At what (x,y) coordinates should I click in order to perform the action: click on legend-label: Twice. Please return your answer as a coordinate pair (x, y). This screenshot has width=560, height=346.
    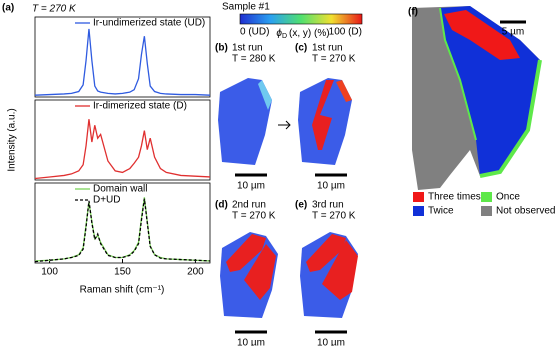
    Looking at the image, I should click on (441, 211).